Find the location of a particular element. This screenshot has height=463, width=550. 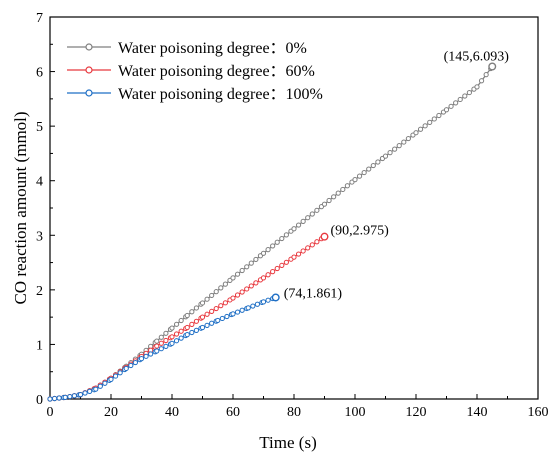

x-tick-label-6: 120 is located at coordinates (416, 412).